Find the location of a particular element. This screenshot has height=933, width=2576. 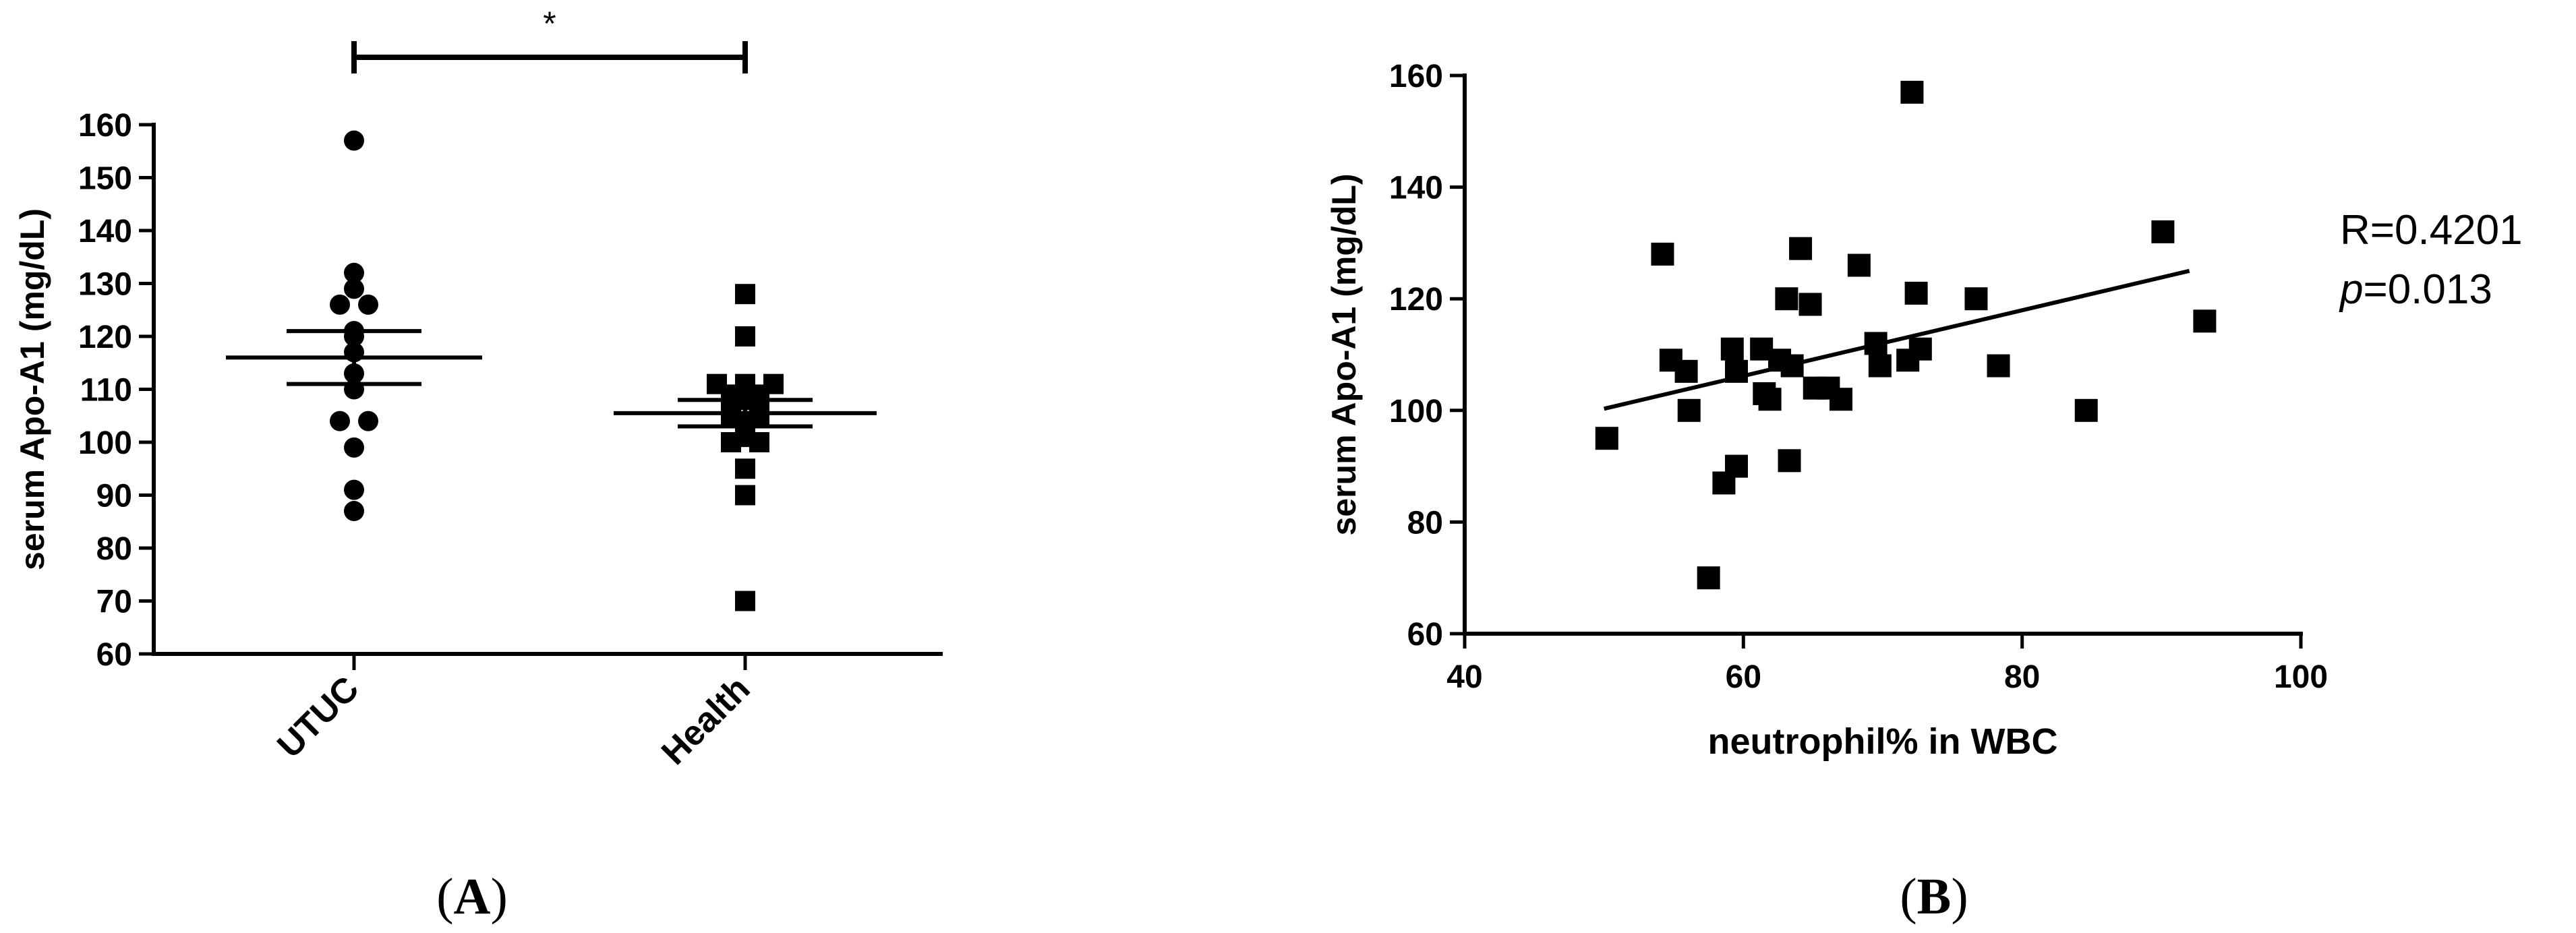

correlation-p: p=0.013 is located at coordinates (2415, 289).